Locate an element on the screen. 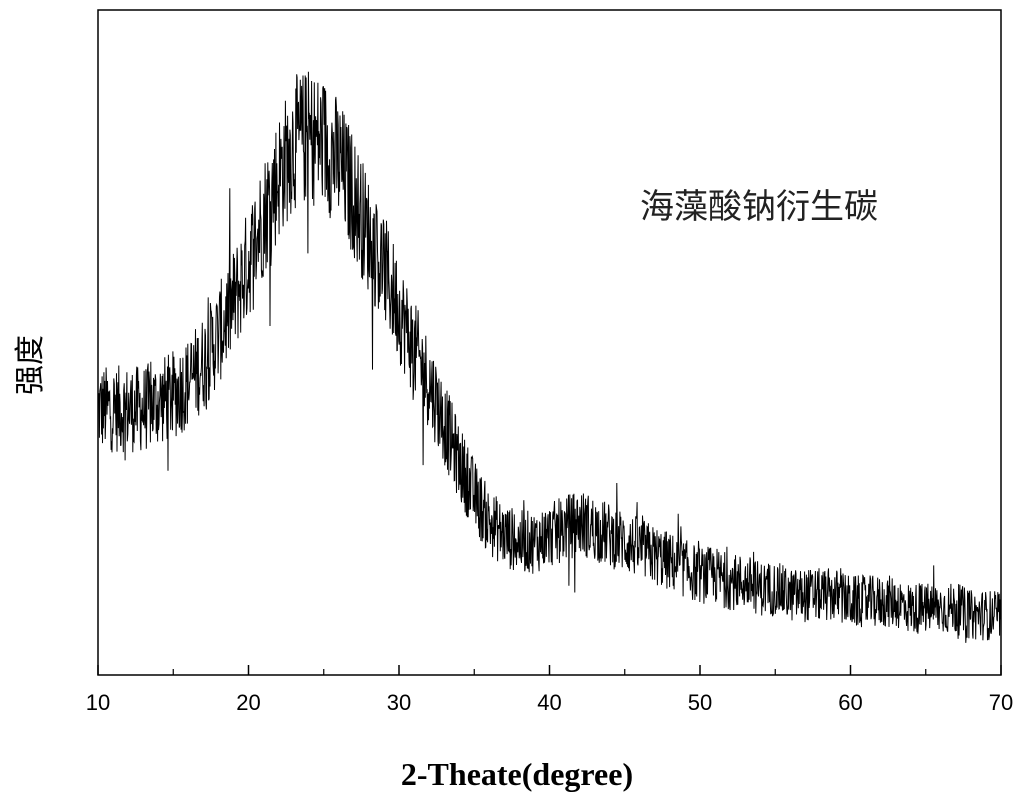  x-tick-label: 50 is located at coordinates (700, 702).